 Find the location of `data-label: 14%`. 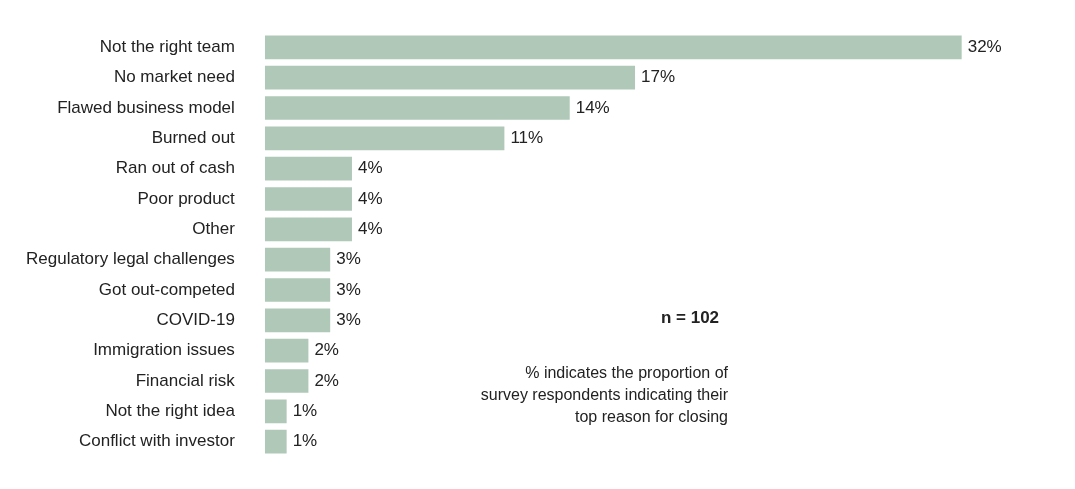

data-label: 14% is located at coordinates (592, 107).